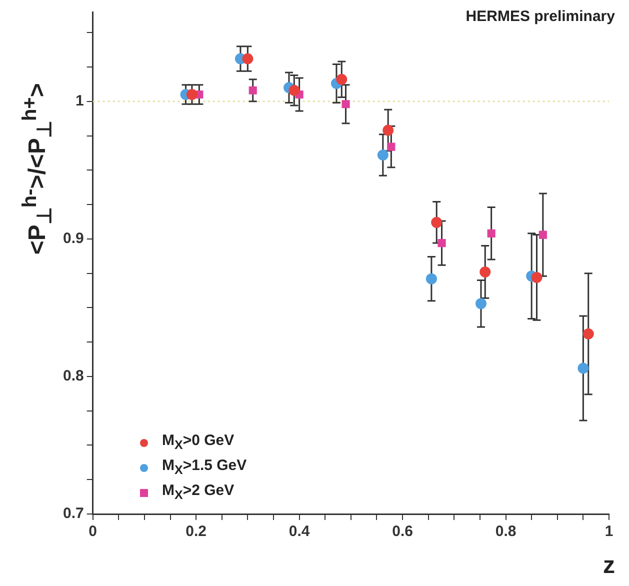 This screenshot has height=586, width=629. I want to click on legend-label: M$_{X}$>2 GeV, so click(198, 492).